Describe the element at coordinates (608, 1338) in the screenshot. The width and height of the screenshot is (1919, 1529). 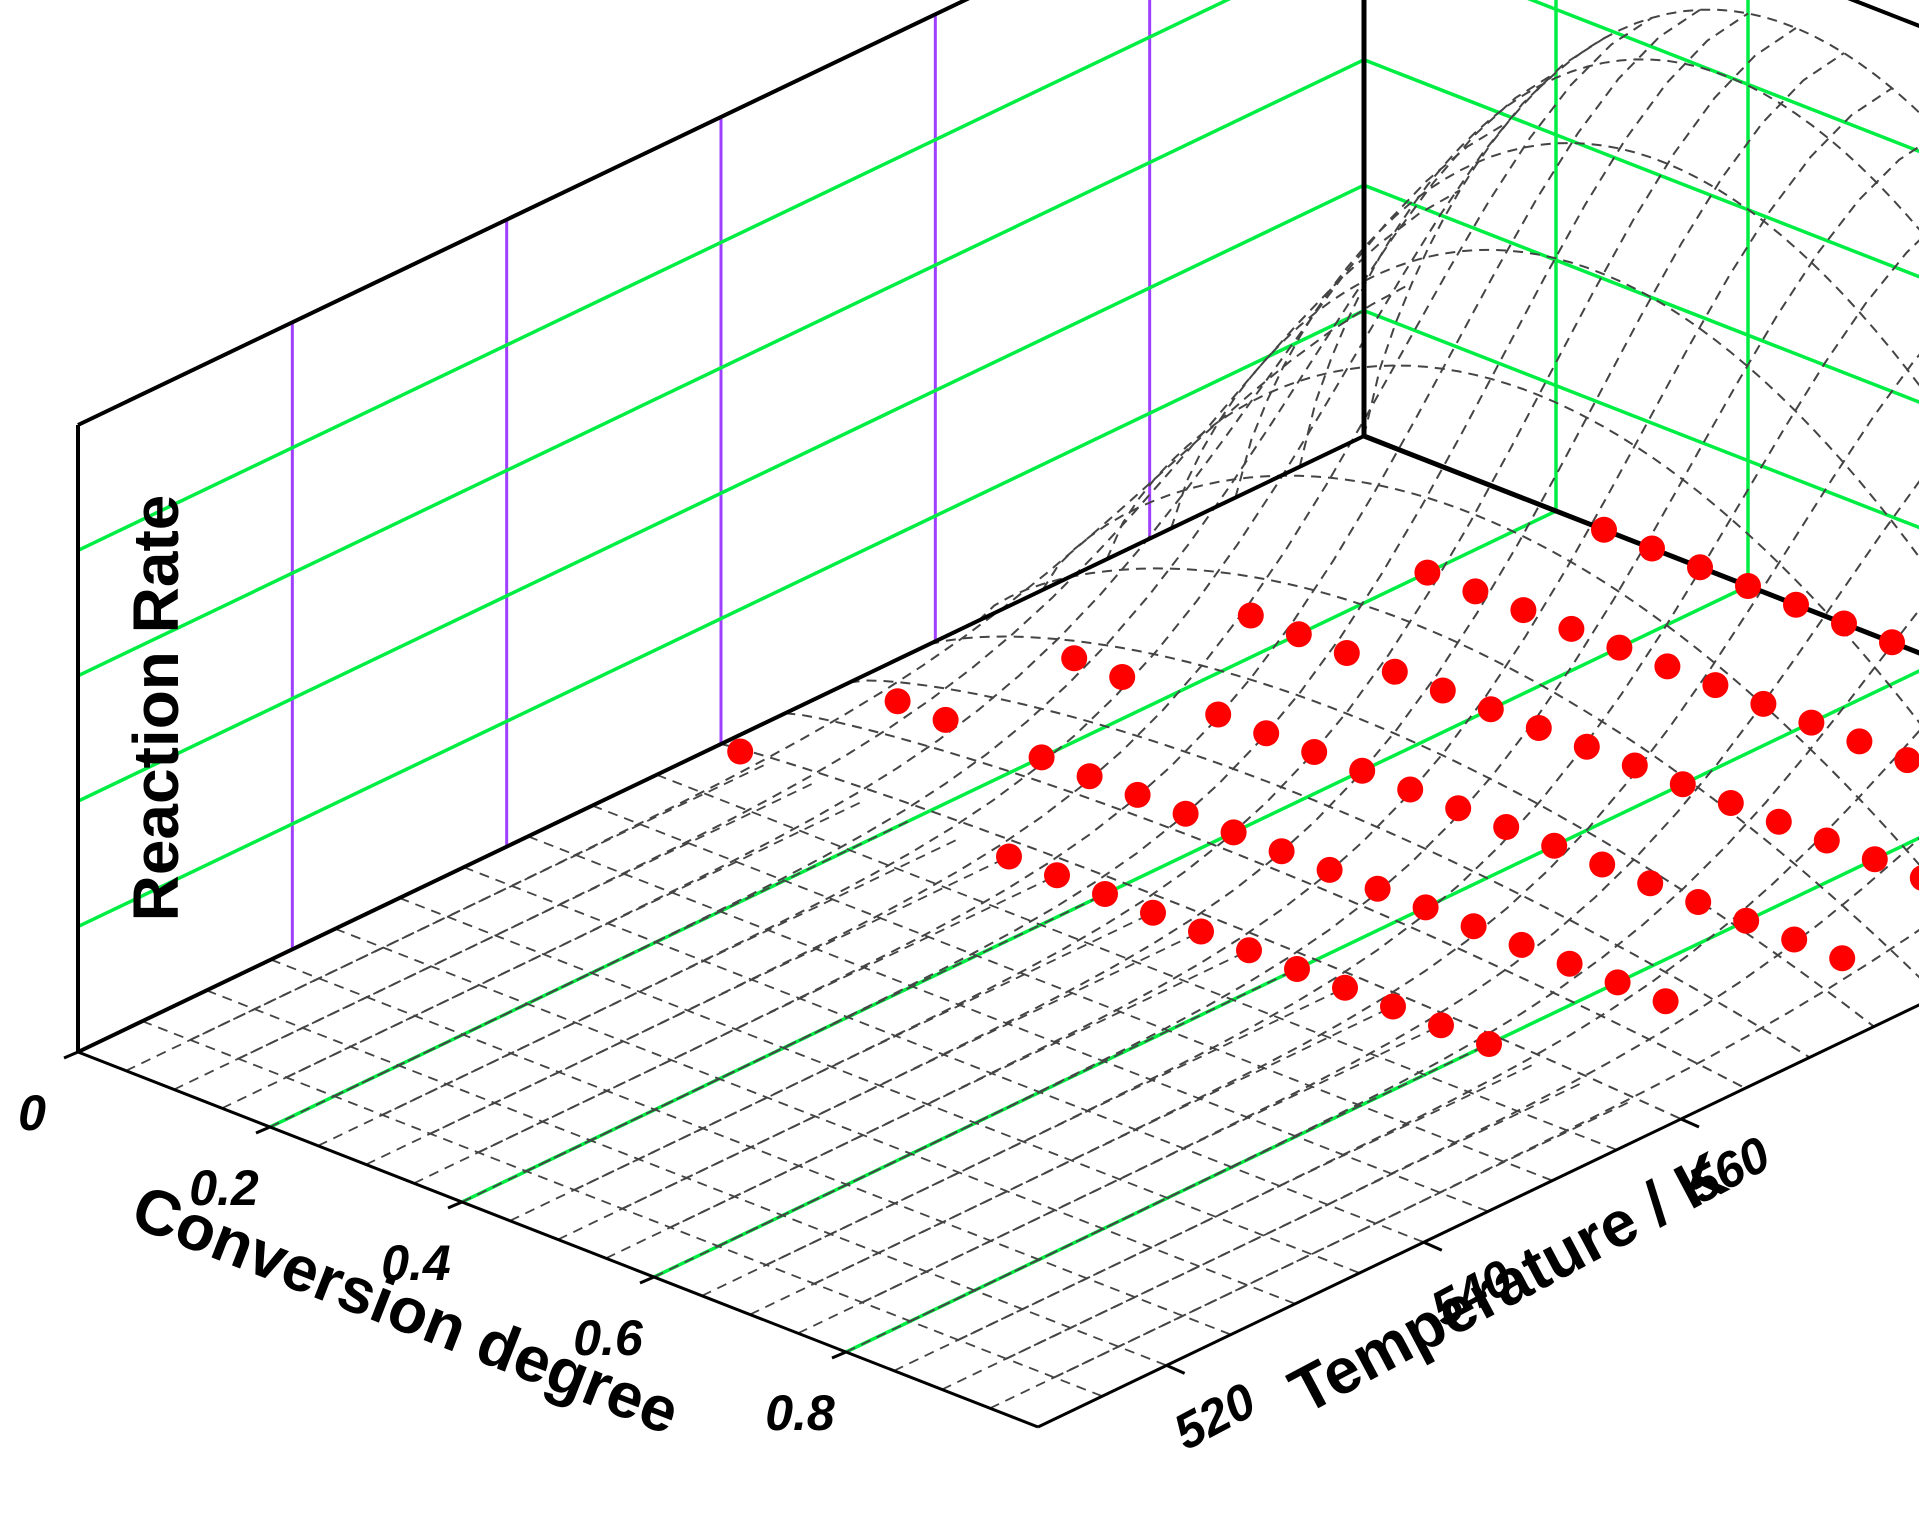
I see `x-tick-label: 0.6` at that location.